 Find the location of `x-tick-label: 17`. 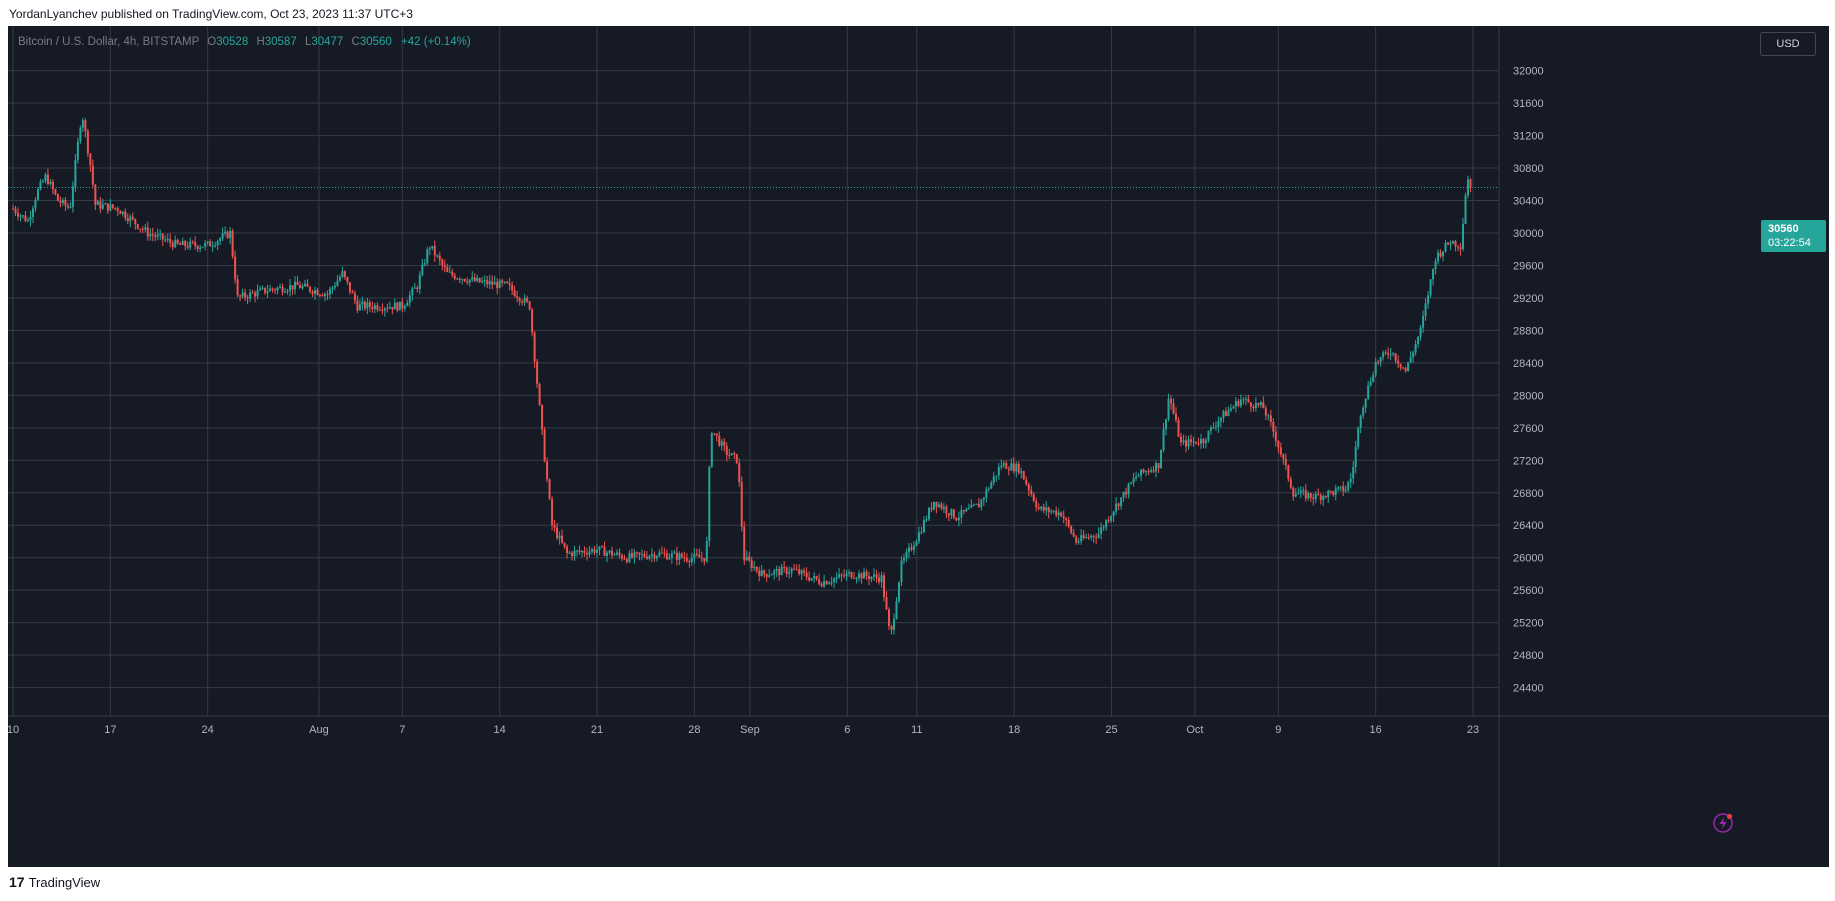

x-tick-label: 17 is located at coordinates (110, 730).